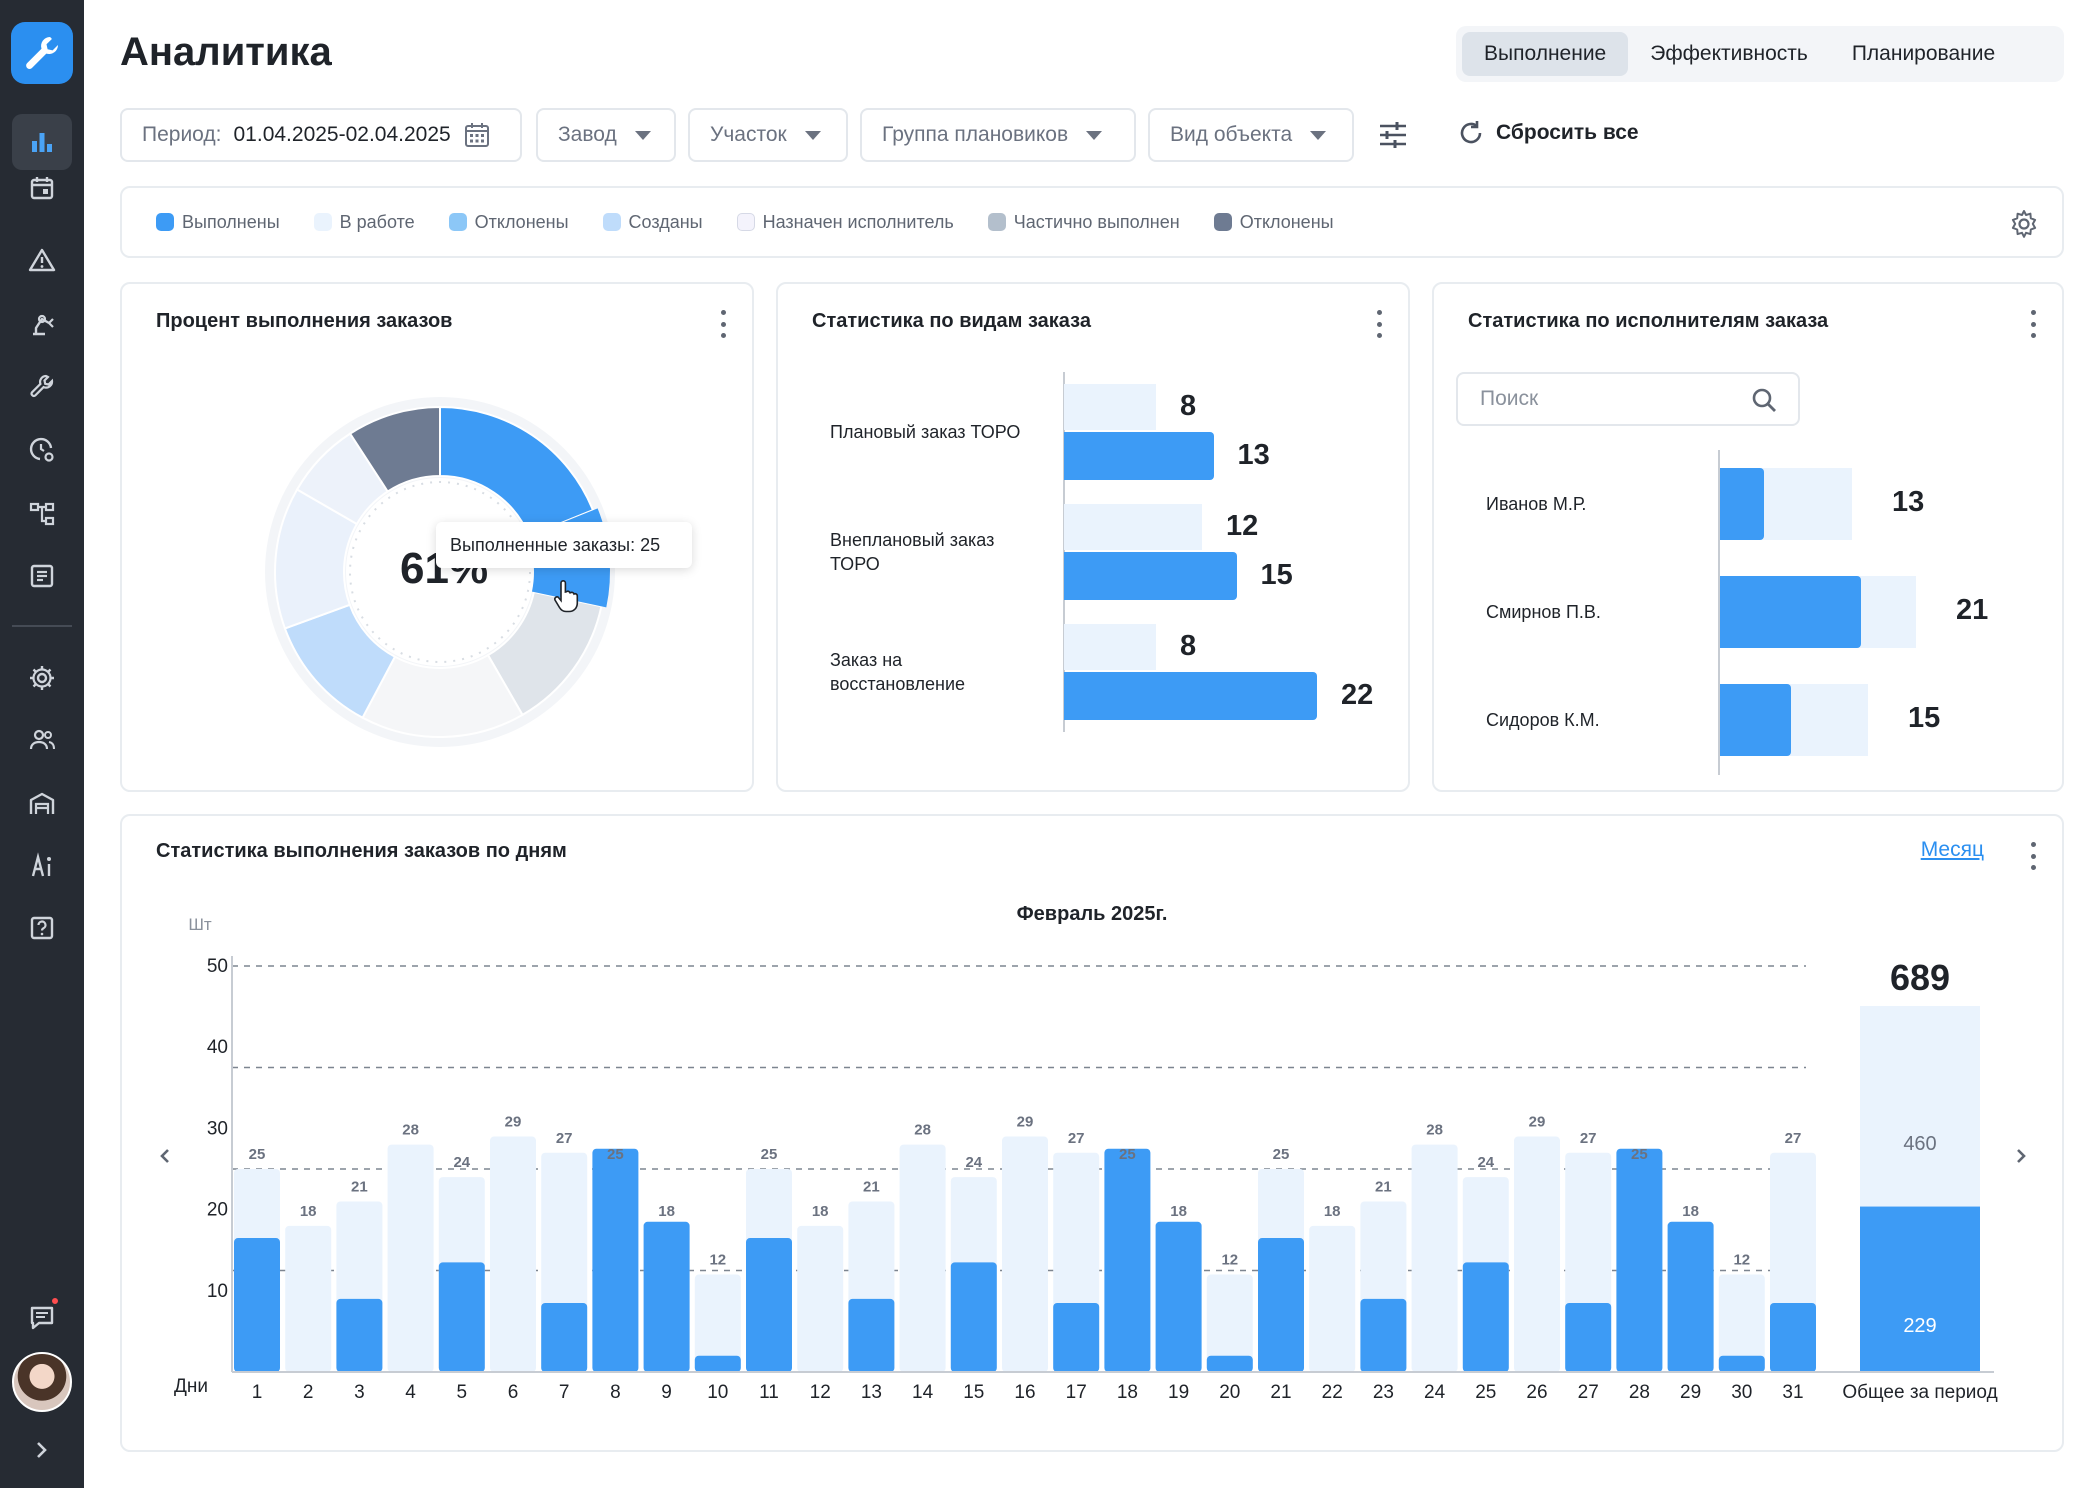 The width and height of the screenshot is (2100, 1488). Describe the element at coordinates (1251, 135) in the screenshot. I see `object-type-select: Вид объекта` at that location.